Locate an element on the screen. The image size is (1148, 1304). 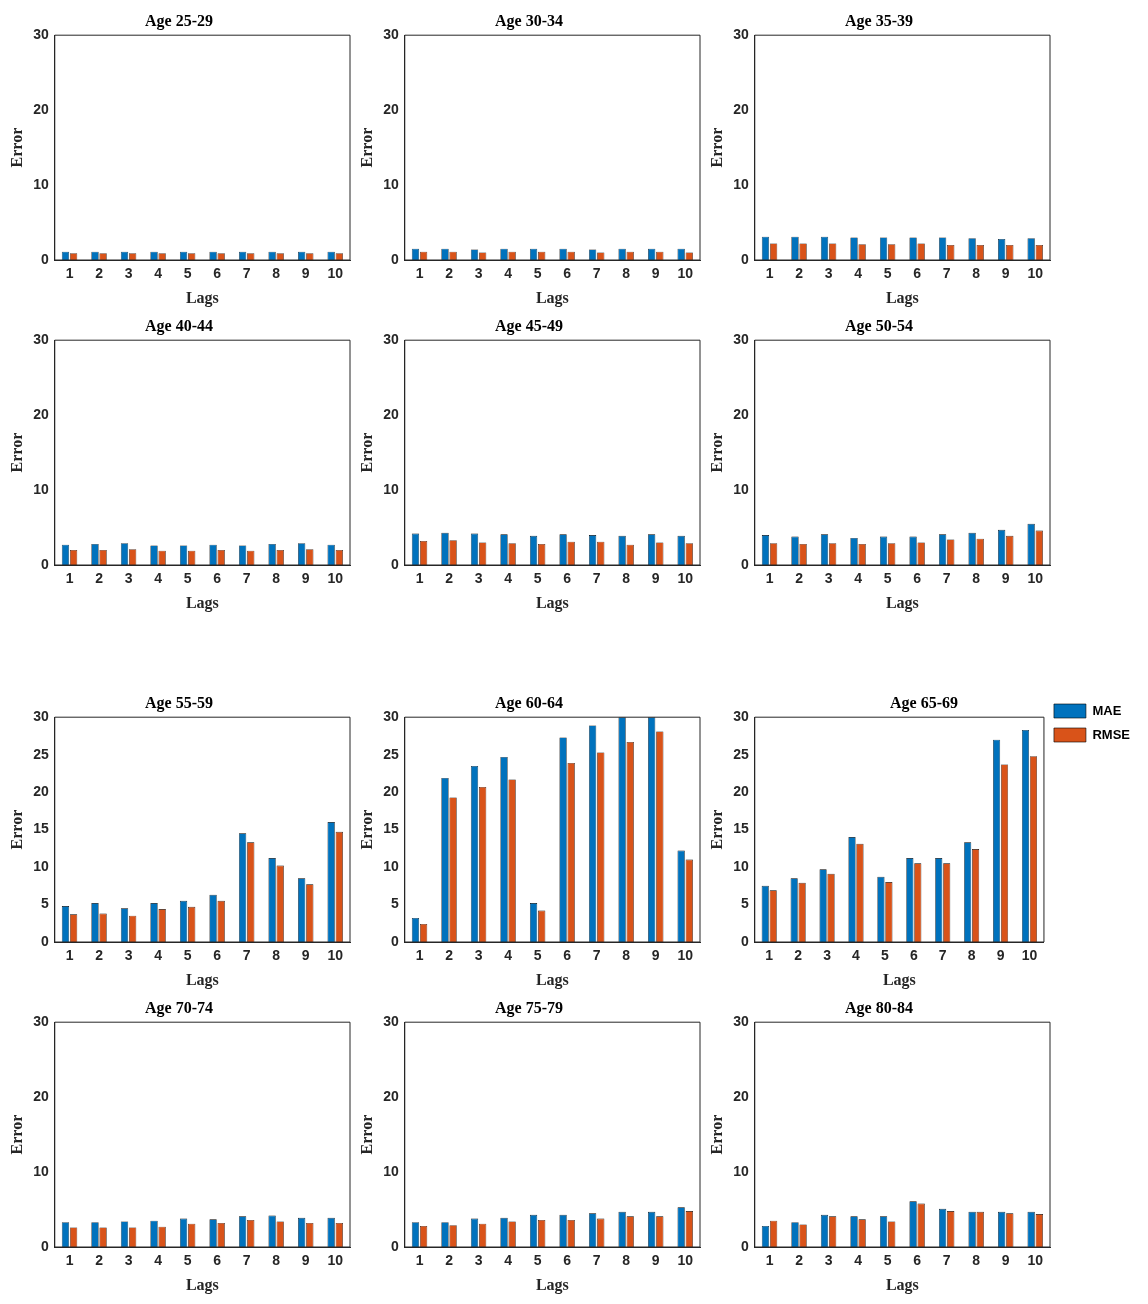
chart-title: Age 60-64 is located at coordinates (529, 702).